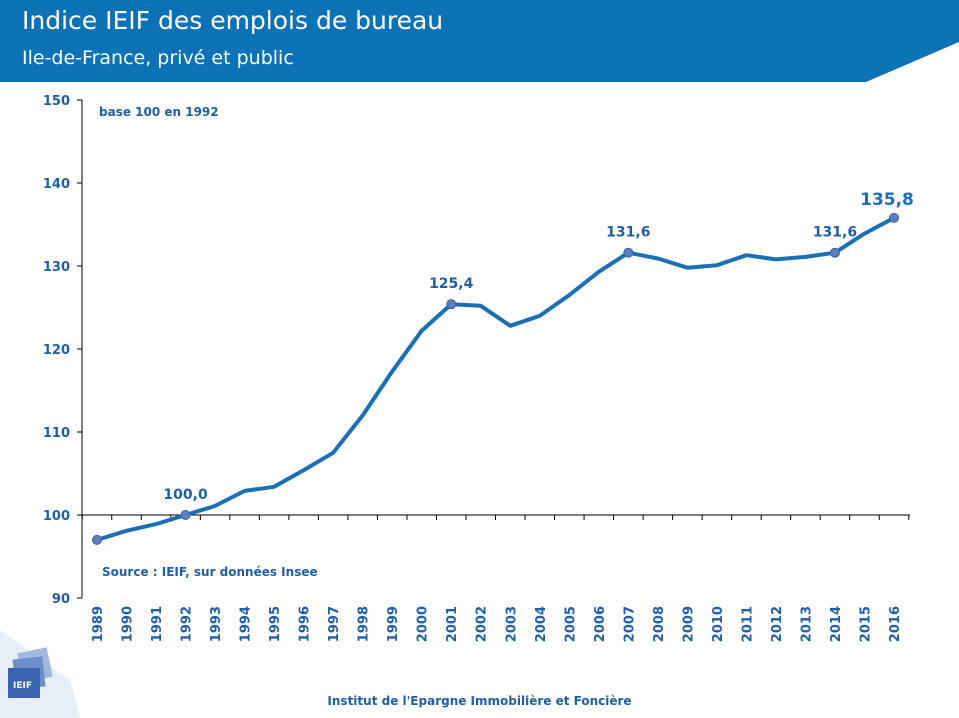 The width and height of the screenshot is (959, 718). Describe the element at coordinates (629, 624) in the screenshot. I see `x-tick-label: 2007` at that location.